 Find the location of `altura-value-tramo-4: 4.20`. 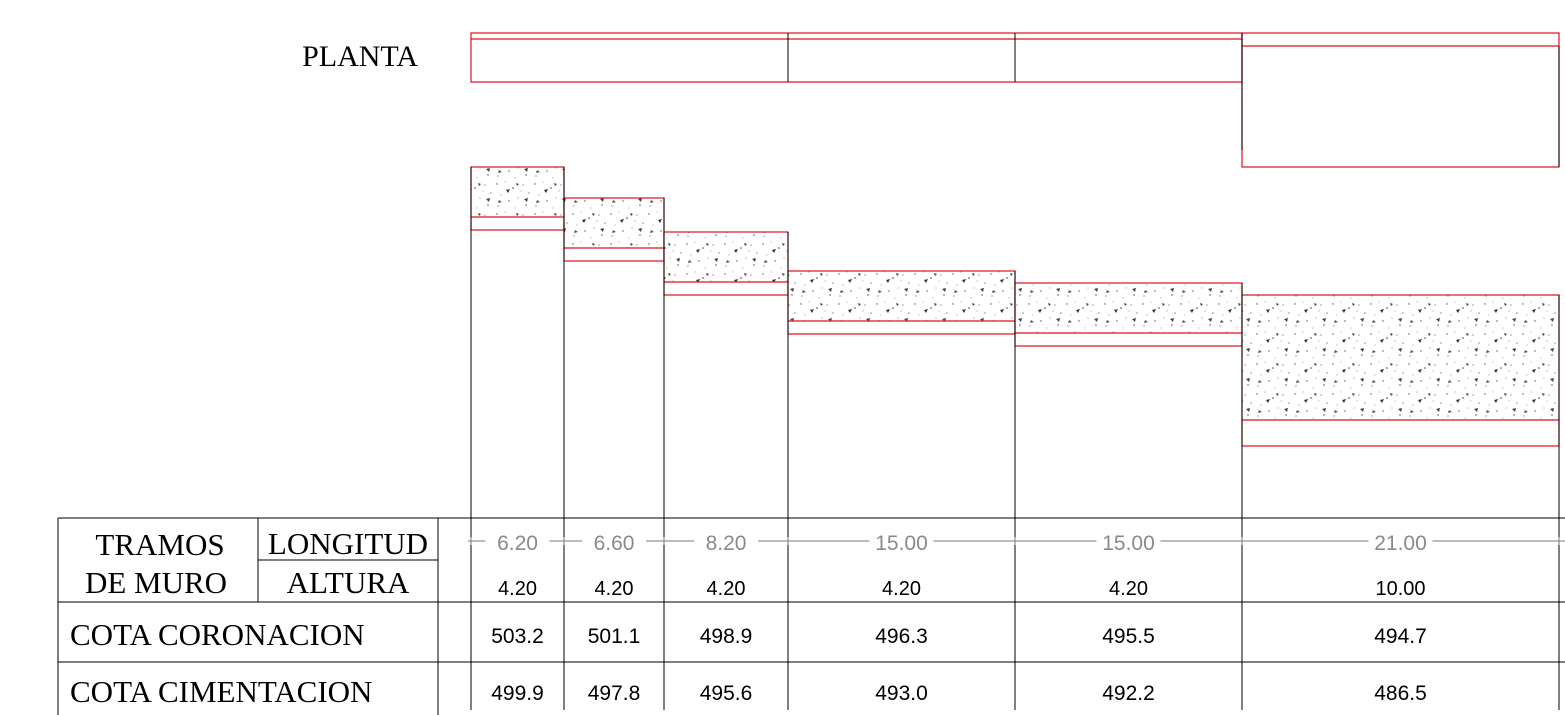

altura-value-tramo-4: 4.20 is located at coordinates (901, 589).